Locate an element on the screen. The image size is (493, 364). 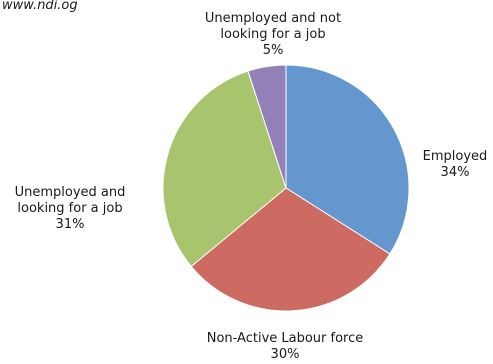
slice-name-line: Non-Active Labour force is located at coordinates (285, 338).